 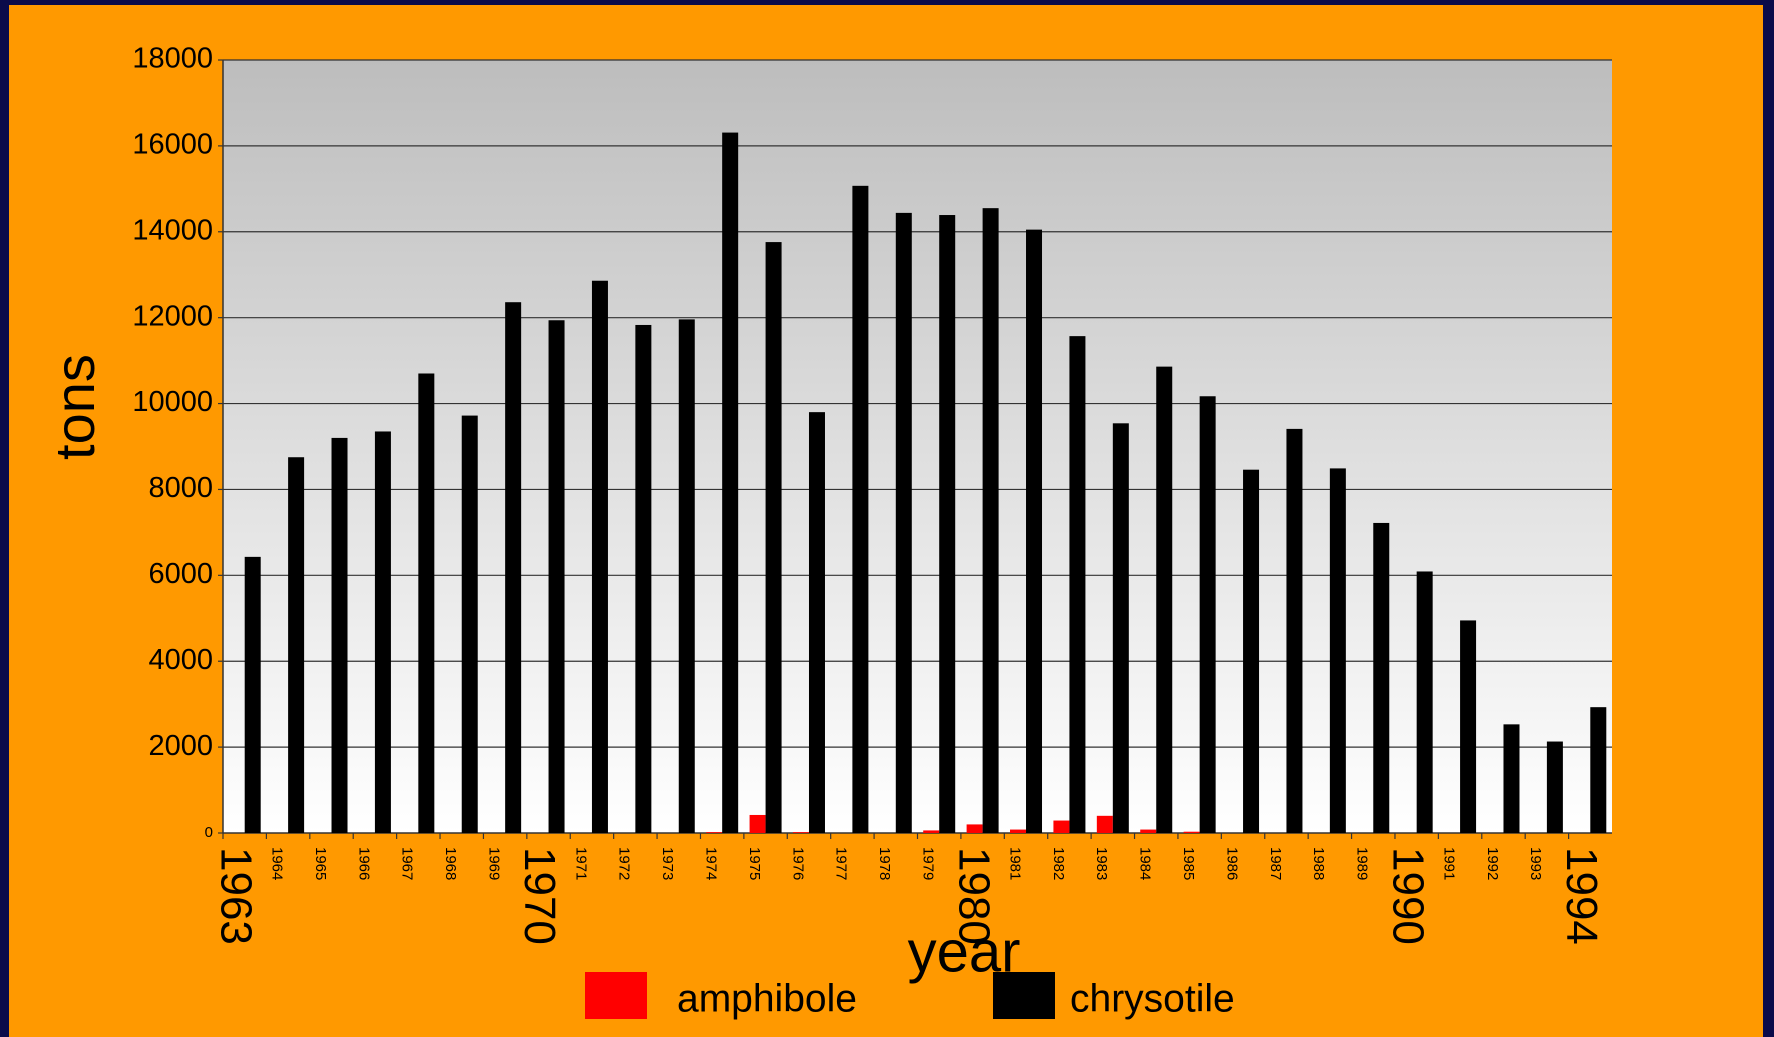 What do you see at coordinates (1407, 896) in the screenshot?
I see `x-tick-label: 1990` at bounding box center [1407, 896].